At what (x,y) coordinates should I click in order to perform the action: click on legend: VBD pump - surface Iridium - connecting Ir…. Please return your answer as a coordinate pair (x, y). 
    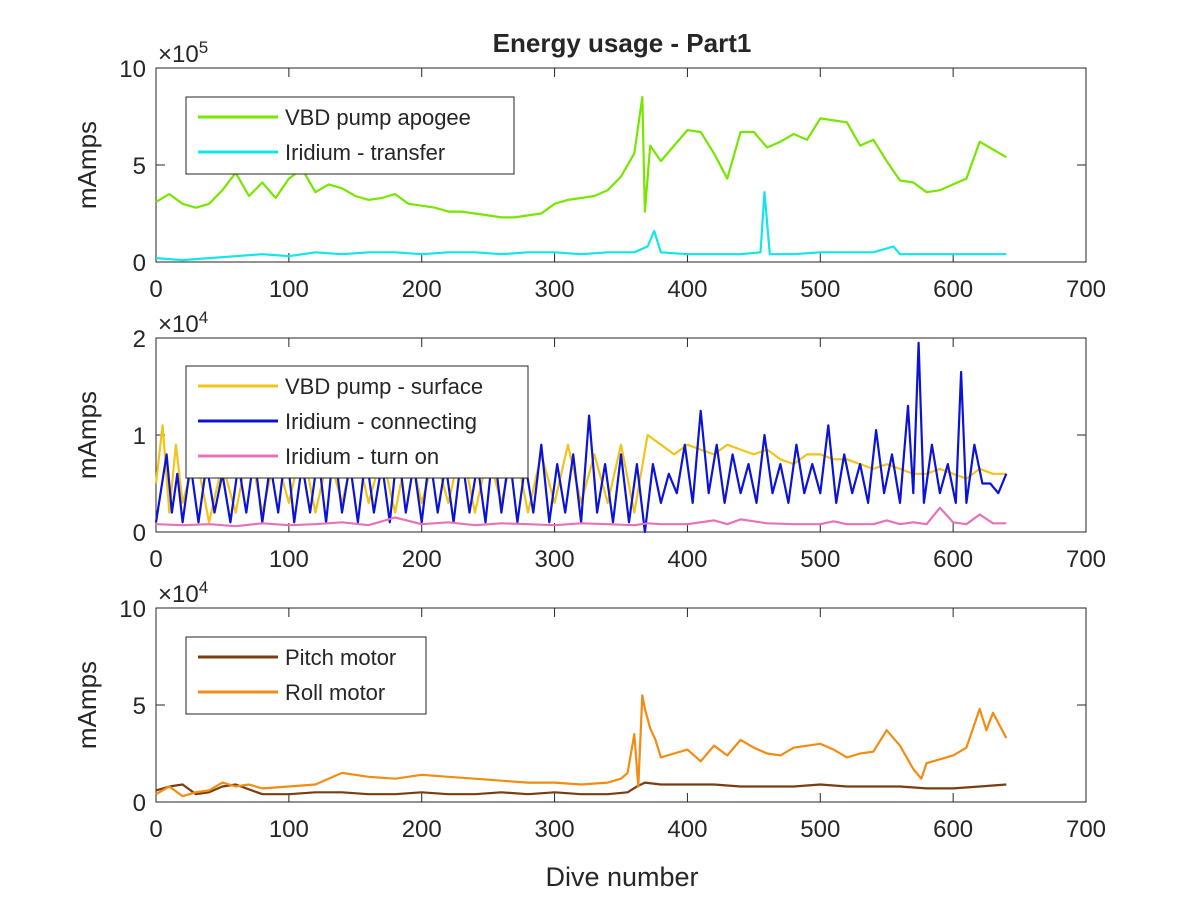
    Looking at the image, I should click on (357, 422).